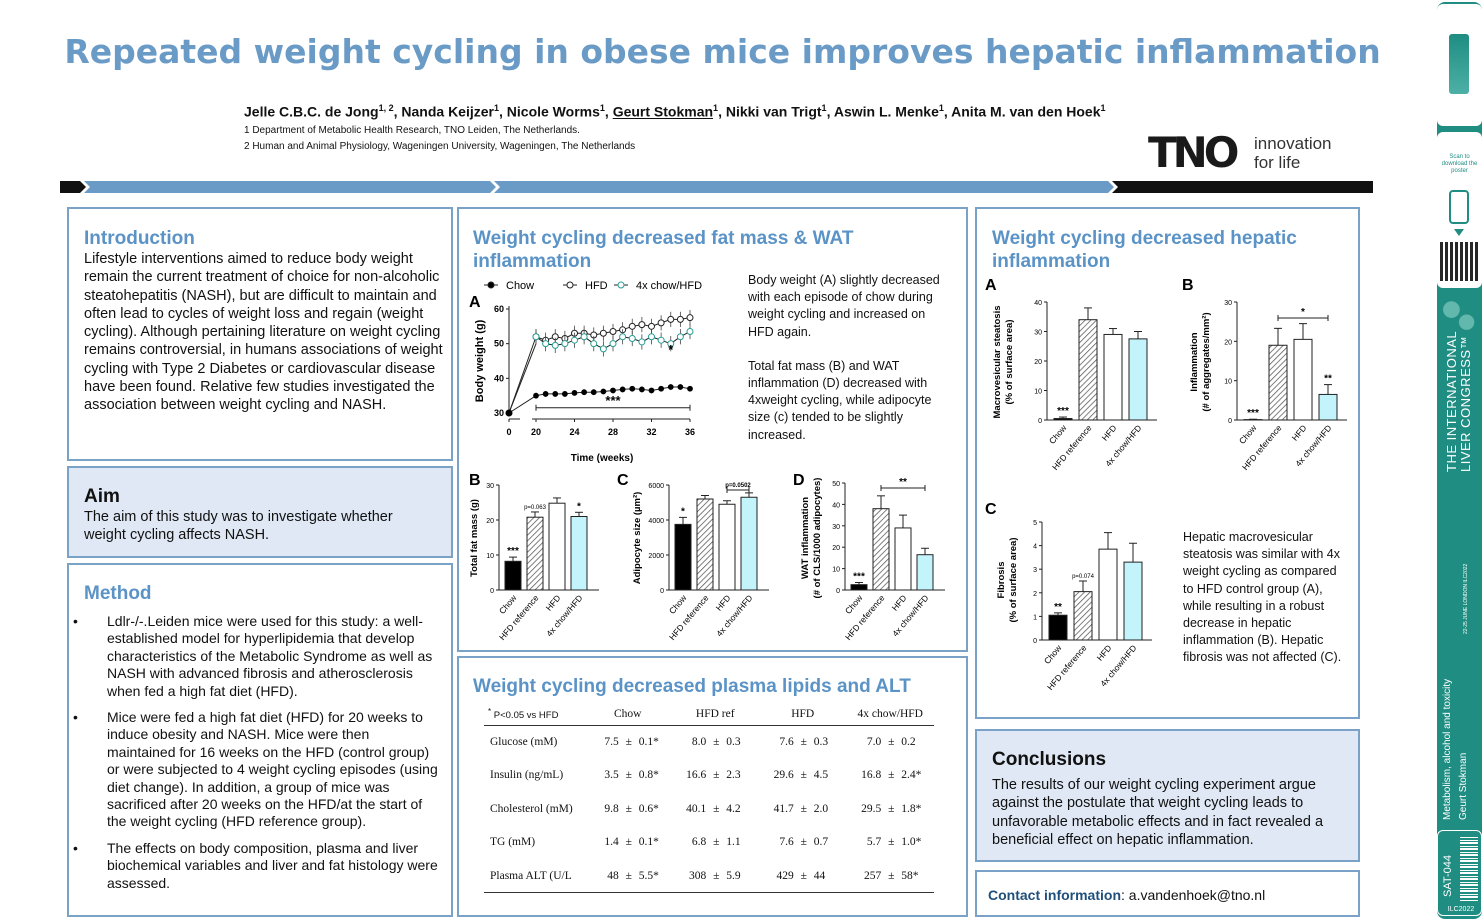 Image resolution: width=1484 pixels, height=921 pixels. What do you see at coordinates (527, 775) in the screenshot?
I see `row-label: Insulin (ng/mL)` at bounding box center [527, 775].